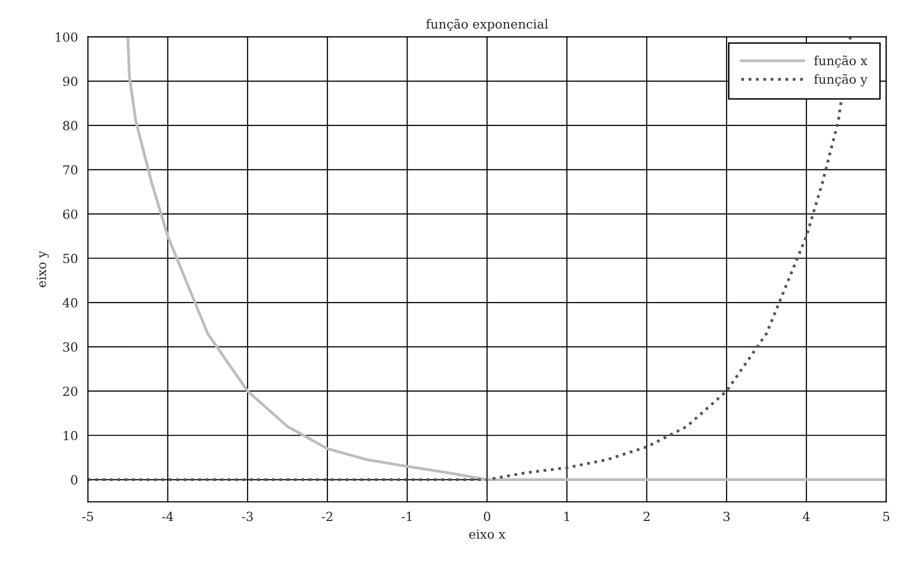  I want to click on x-tick-label: 4, so click(806, 517).